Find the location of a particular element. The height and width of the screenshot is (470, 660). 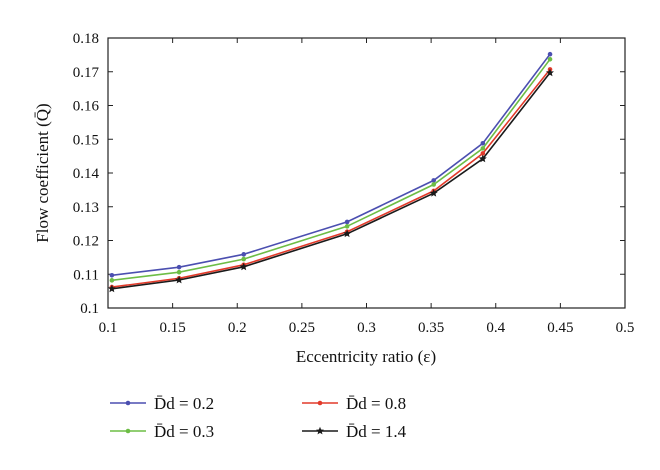

legend-item: D̄d = 0.3 is located at coordinates (162, 431).